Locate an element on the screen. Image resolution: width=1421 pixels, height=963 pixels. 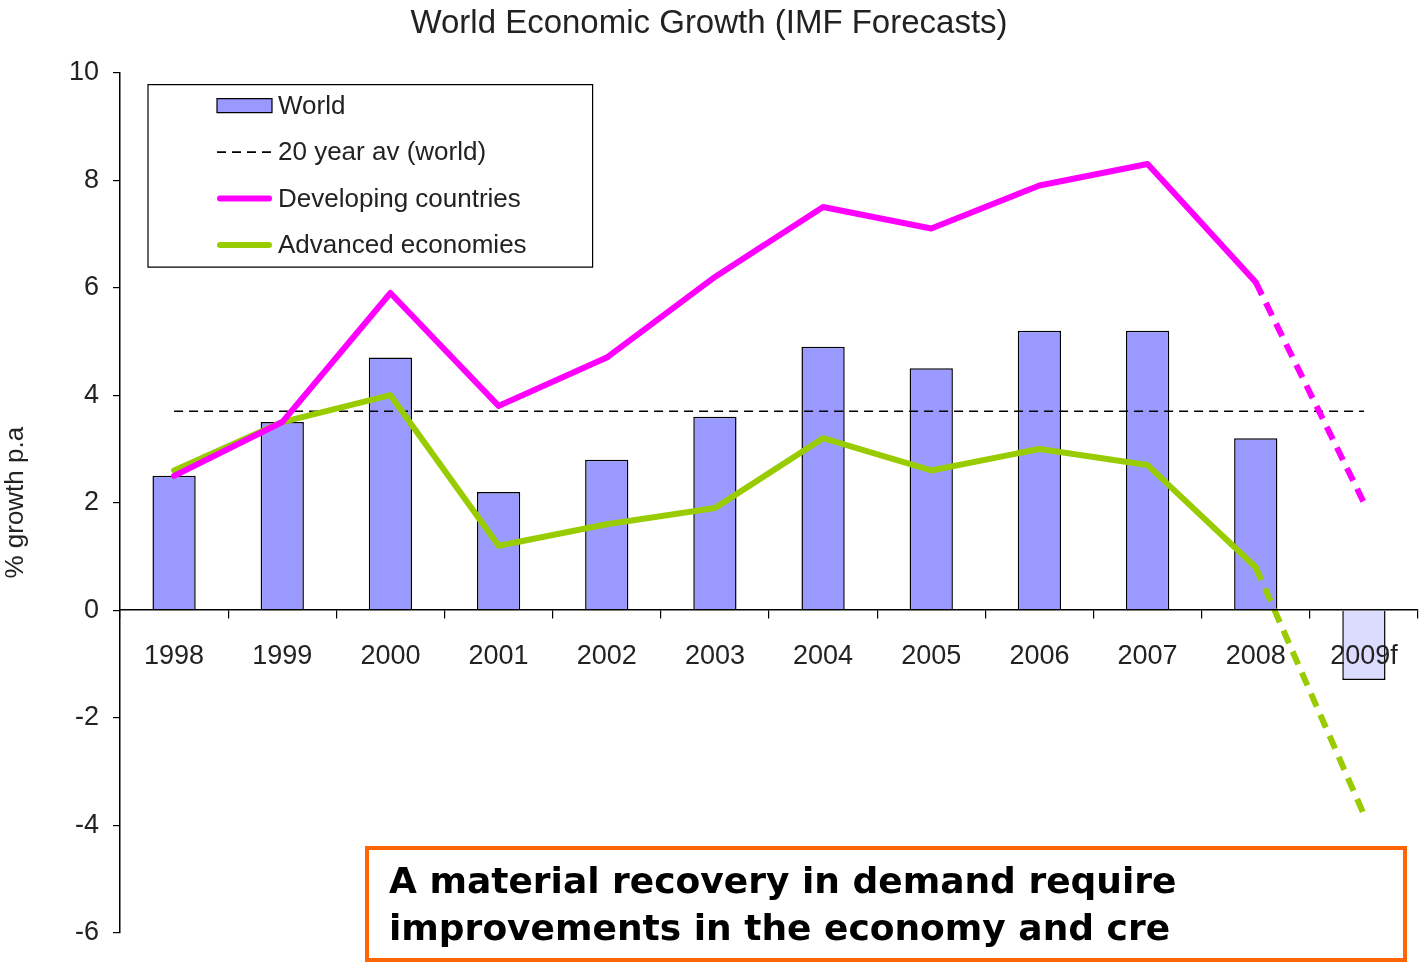
y-tick-label: -2 is located at coordinates (86, 716).